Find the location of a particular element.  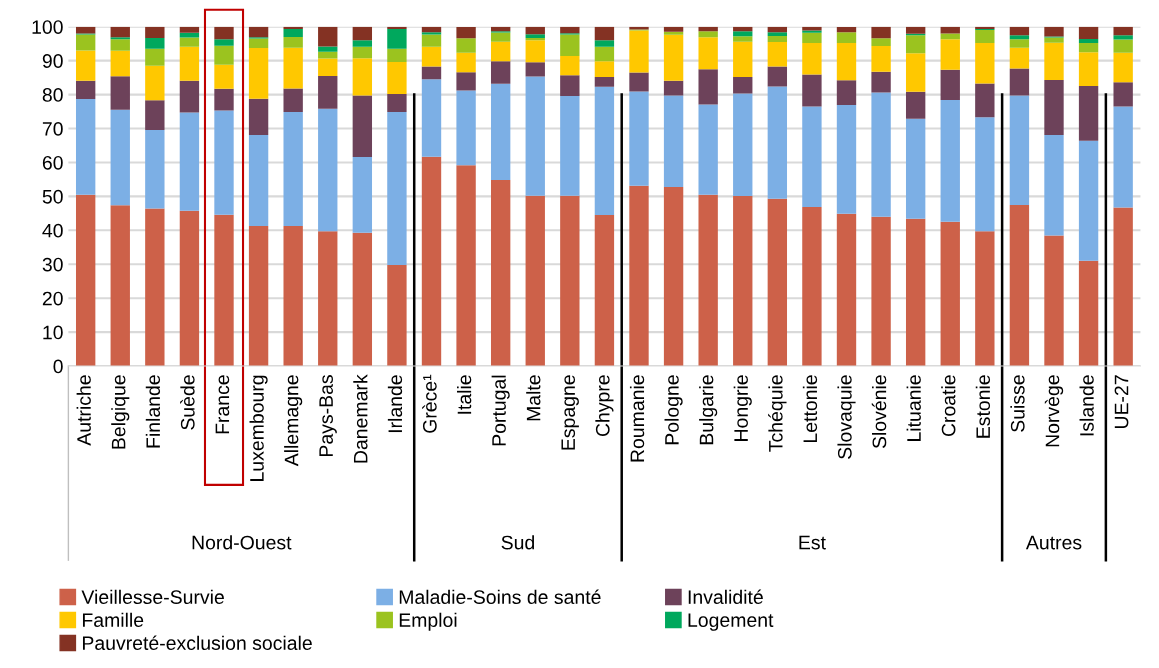

x-tick-label: Lituanie is located at coordinates (913, 408).